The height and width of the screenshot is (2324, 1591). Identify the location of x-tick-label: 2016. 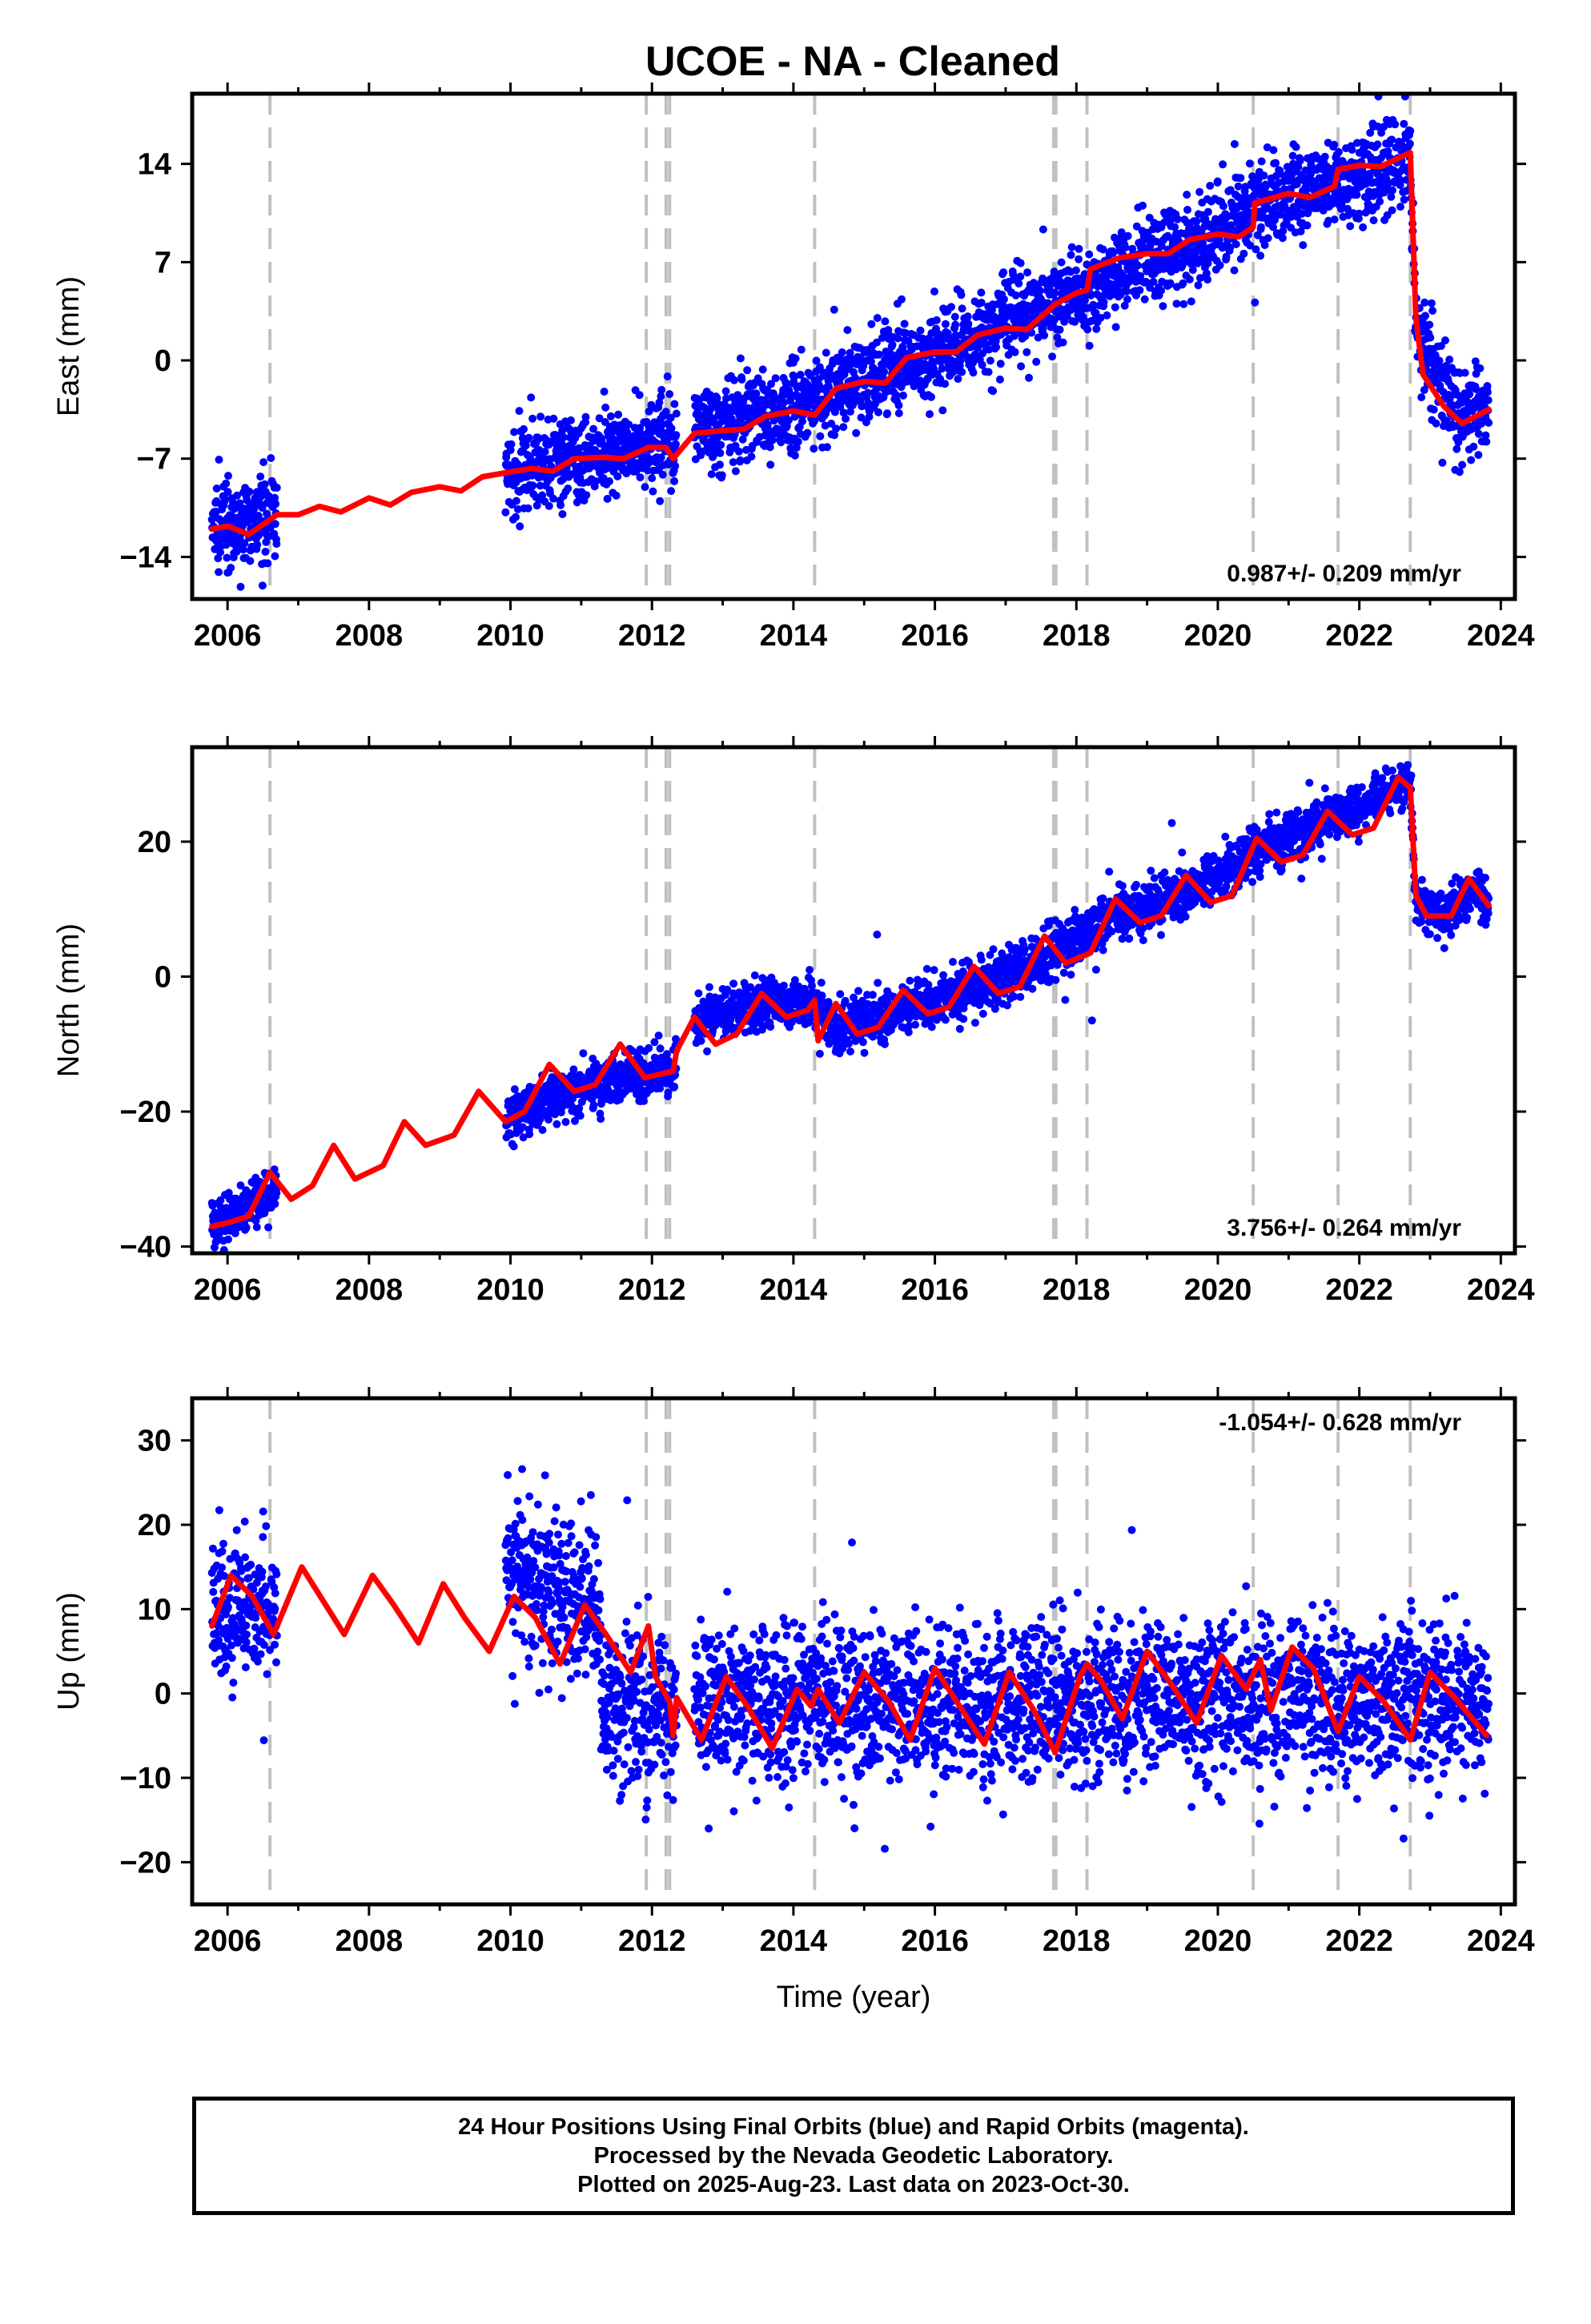
(935, 636).